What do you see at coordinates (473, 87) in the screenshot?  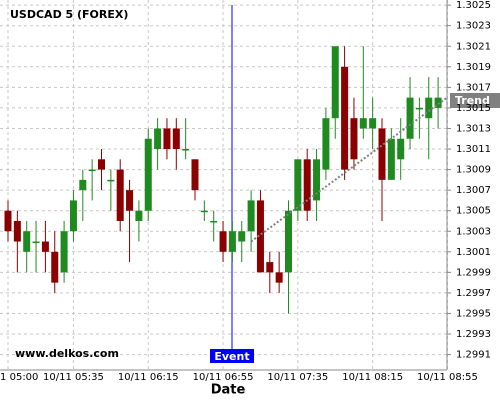 I see `y-tick-label: 1.3017` at bounding box center [473, 87].